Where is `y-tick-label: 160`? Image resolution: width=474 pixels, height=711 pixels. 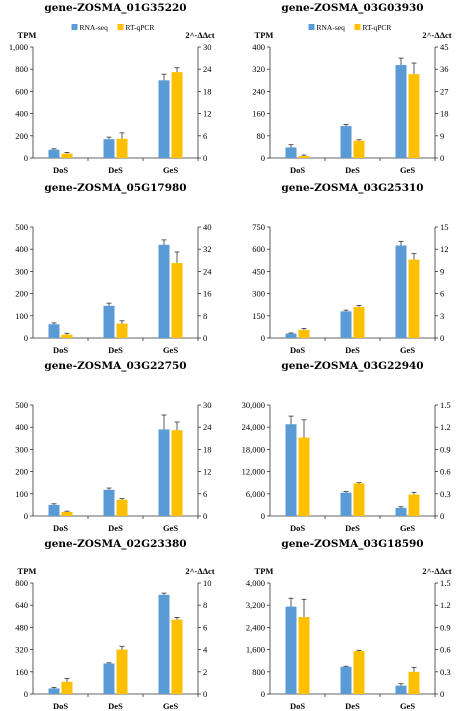
y-tick-label: 160 is located at coordinates (258, 114).